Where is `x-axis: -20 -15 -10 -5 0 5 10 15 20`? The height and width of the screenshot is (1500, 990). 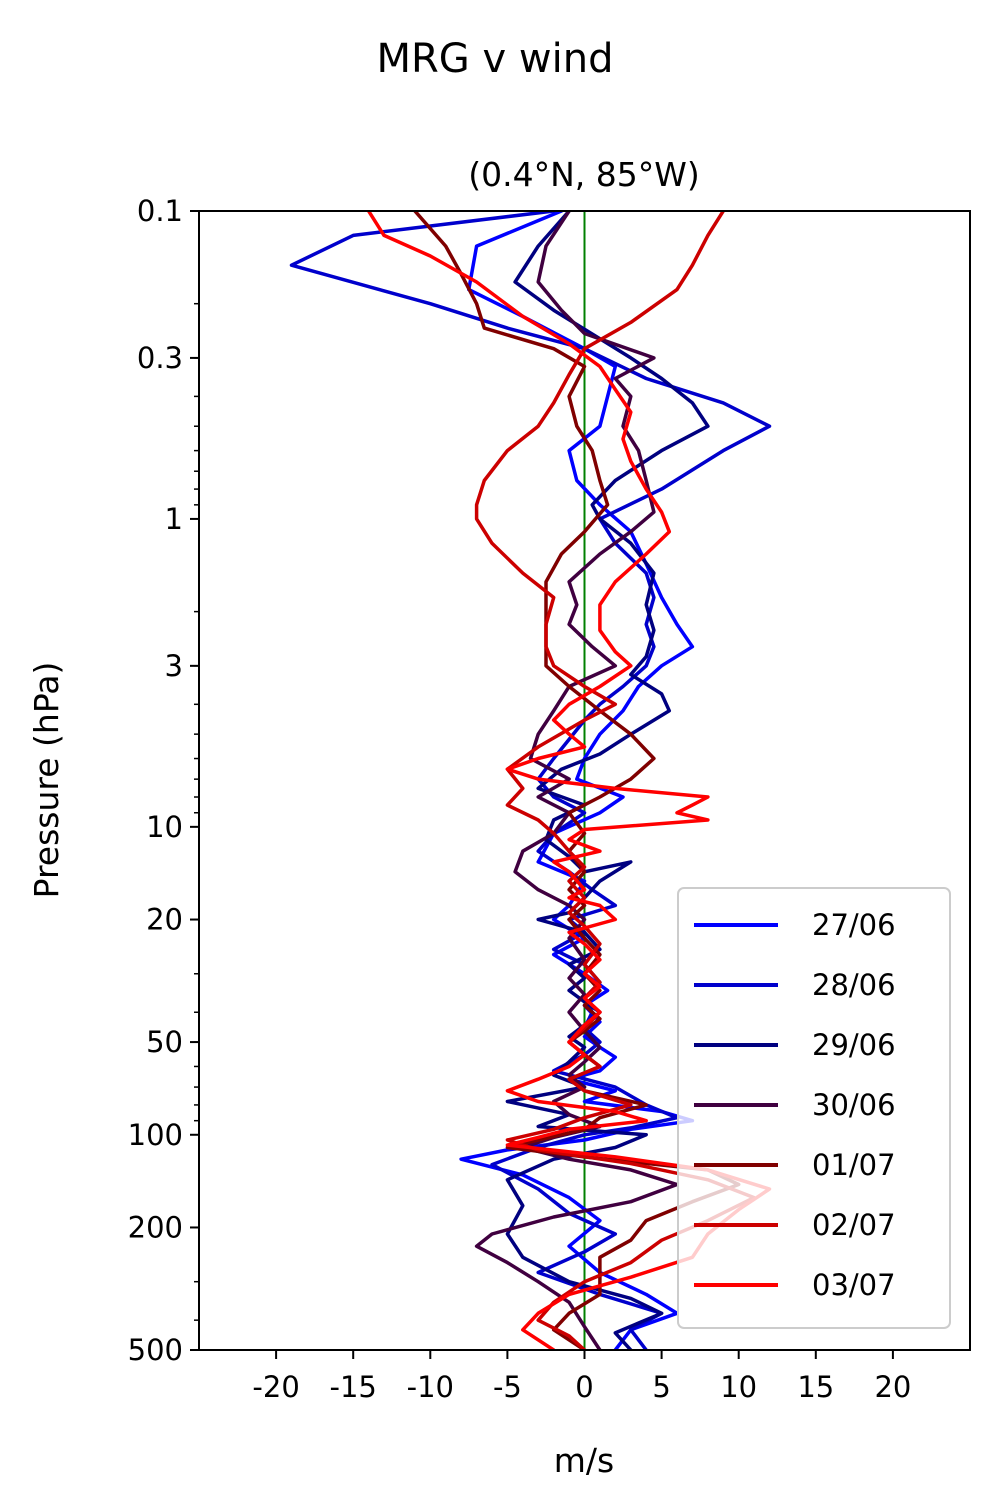 x-axis: -20 -15 -10 -5 0 5 10 15 20 is located at coordinates (581, 1377).